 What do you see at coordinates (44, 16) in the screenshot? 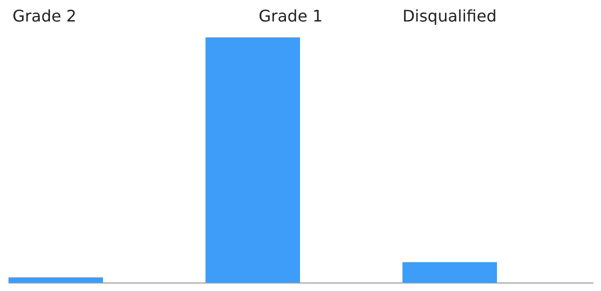
I see `x-tick-label: Grade 2` at bounding box center [44, 16].